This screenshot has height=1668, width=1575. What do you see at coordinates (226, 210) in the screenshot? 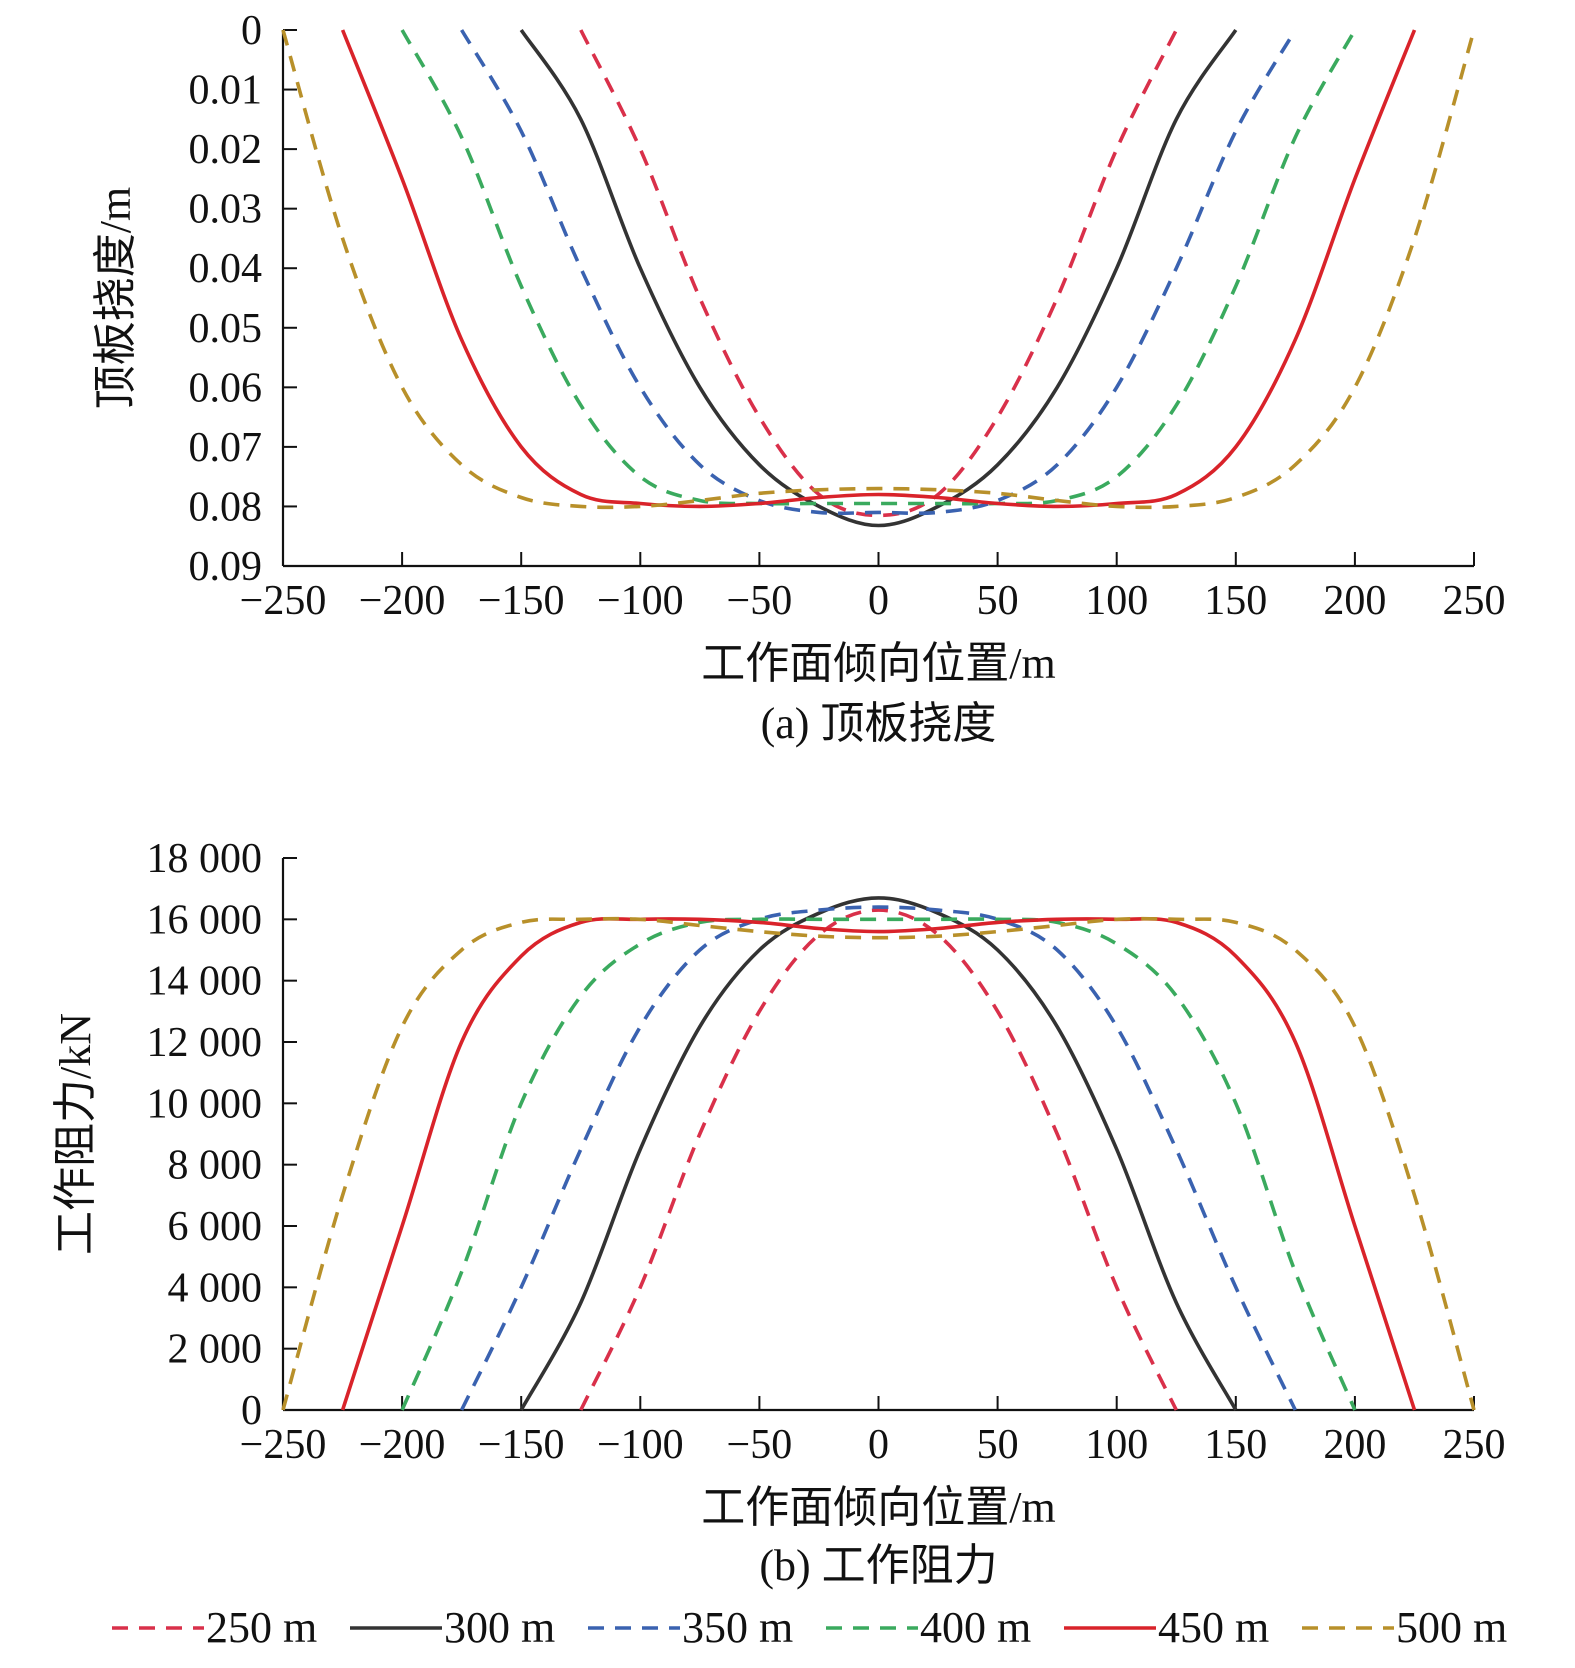
I see `y-tick-label: 0.03` at bounding box center [226, 210].